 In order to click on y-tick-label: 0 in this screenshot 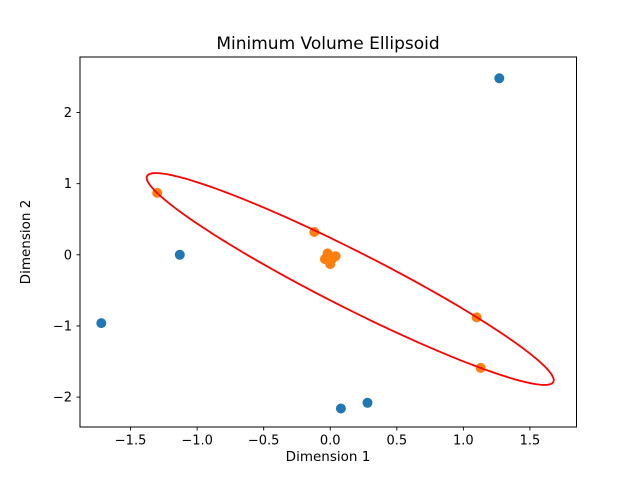, I will do `click(68, 255)`.